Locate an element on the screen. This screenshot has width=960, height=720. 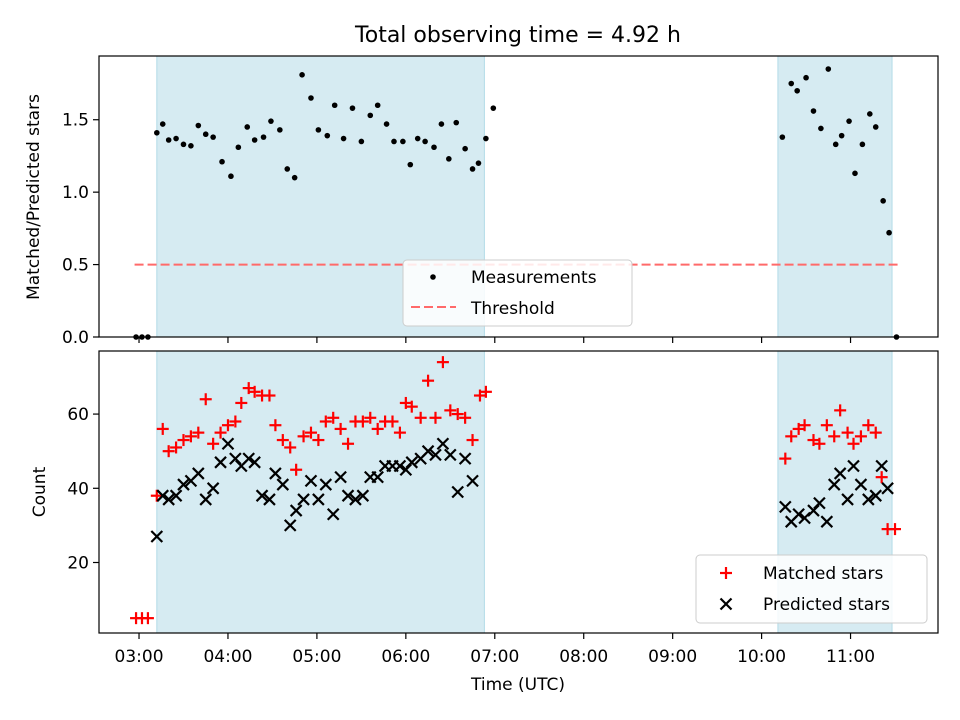
observing-window-shade is located at coordinates (320, 492).